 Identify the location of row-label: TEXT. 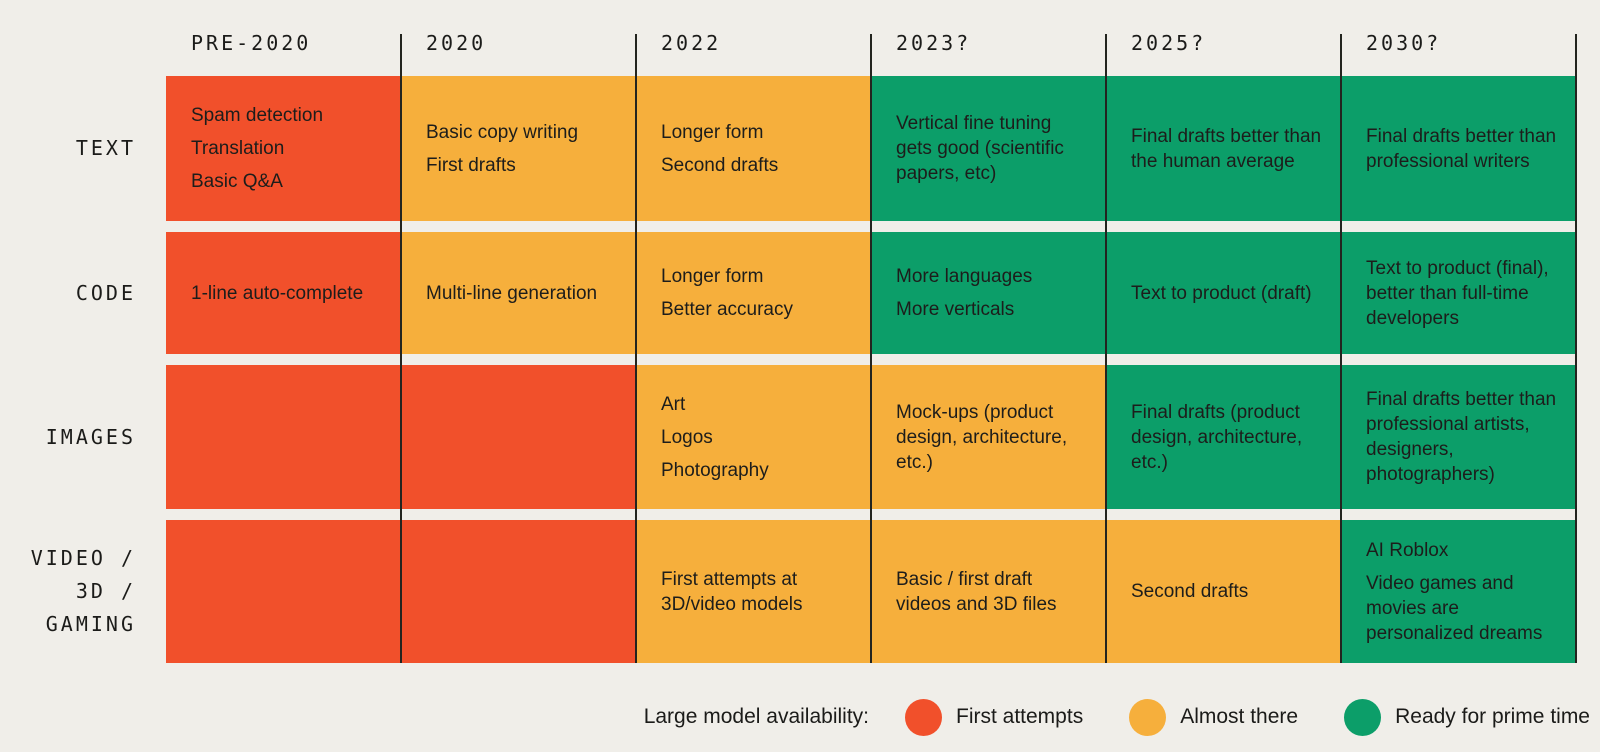
(83, 148).